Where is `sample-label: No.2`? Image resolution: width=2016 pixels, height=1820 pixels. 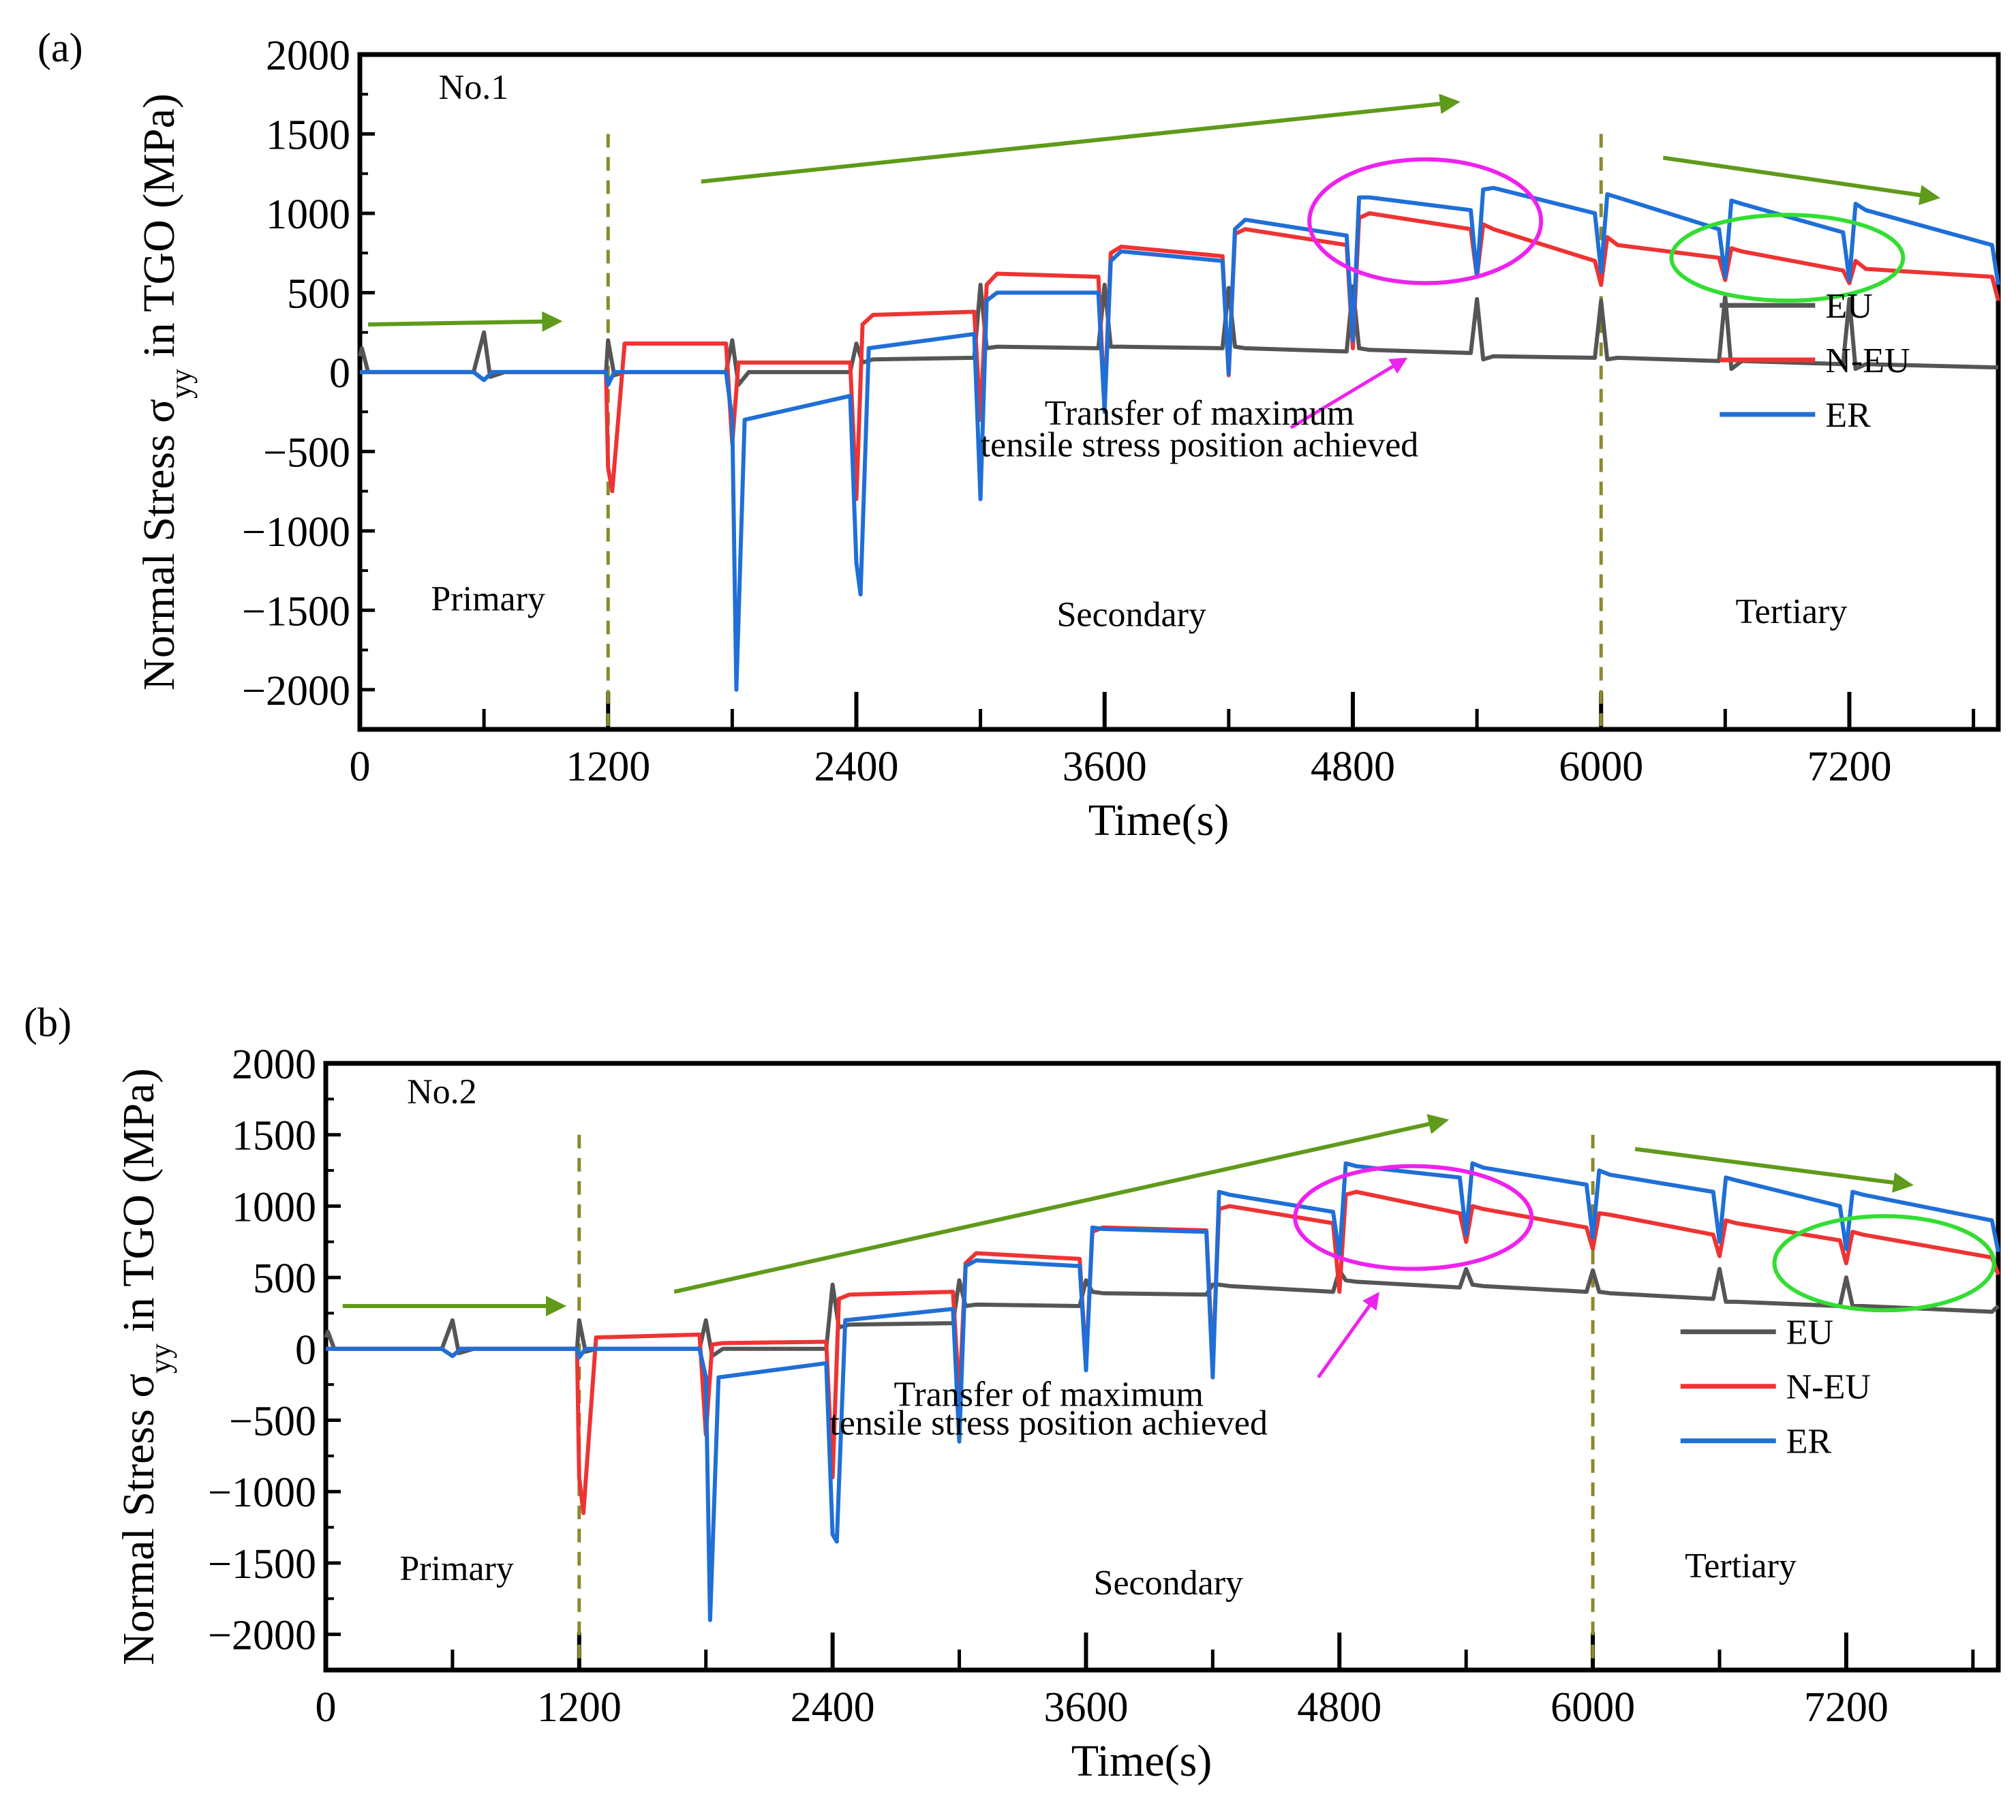 sample-label: No.2 is located at coordinates (442, 1092).